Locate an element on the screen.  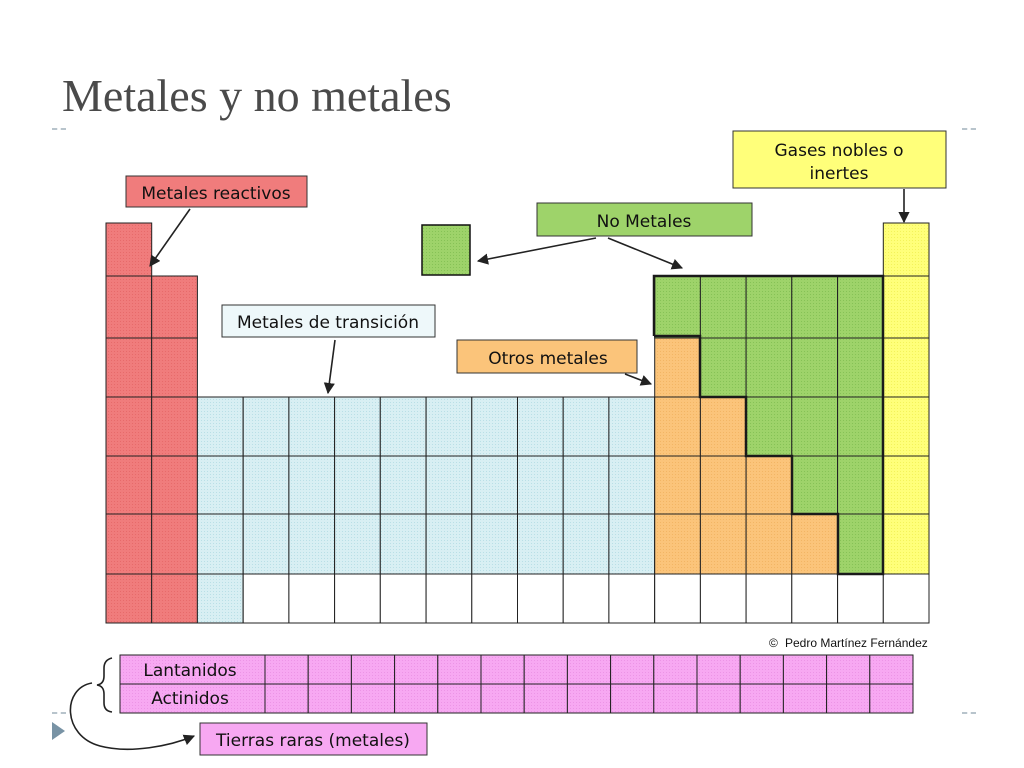
nonmetals-text: No Metales is located at coordinates (644, 222).